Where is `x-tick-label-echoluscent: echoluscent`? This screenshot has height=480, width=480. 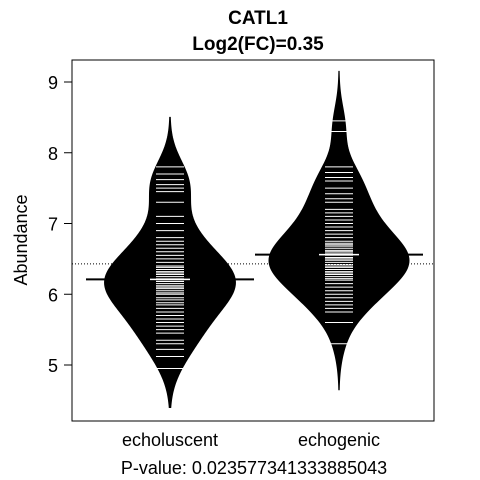
x-tick-label-echoluscent: echoluscent is located at coordinates (170, 440).